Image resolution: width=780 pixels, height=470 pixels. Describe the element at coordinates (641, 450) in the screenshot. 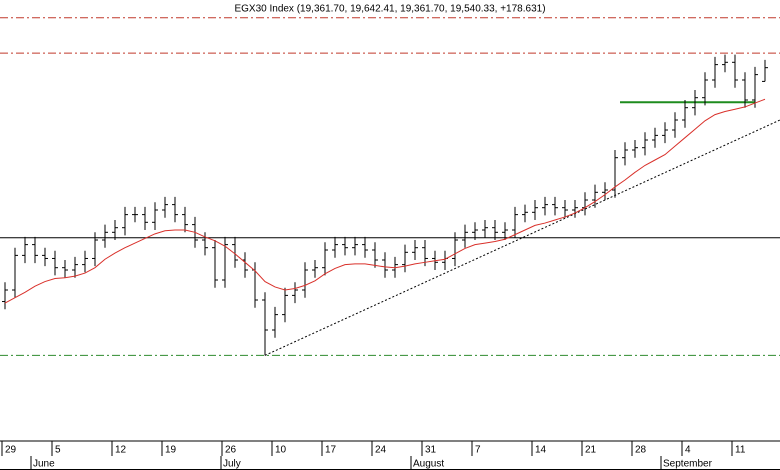

I see `x-tick-label: 28` at that location.